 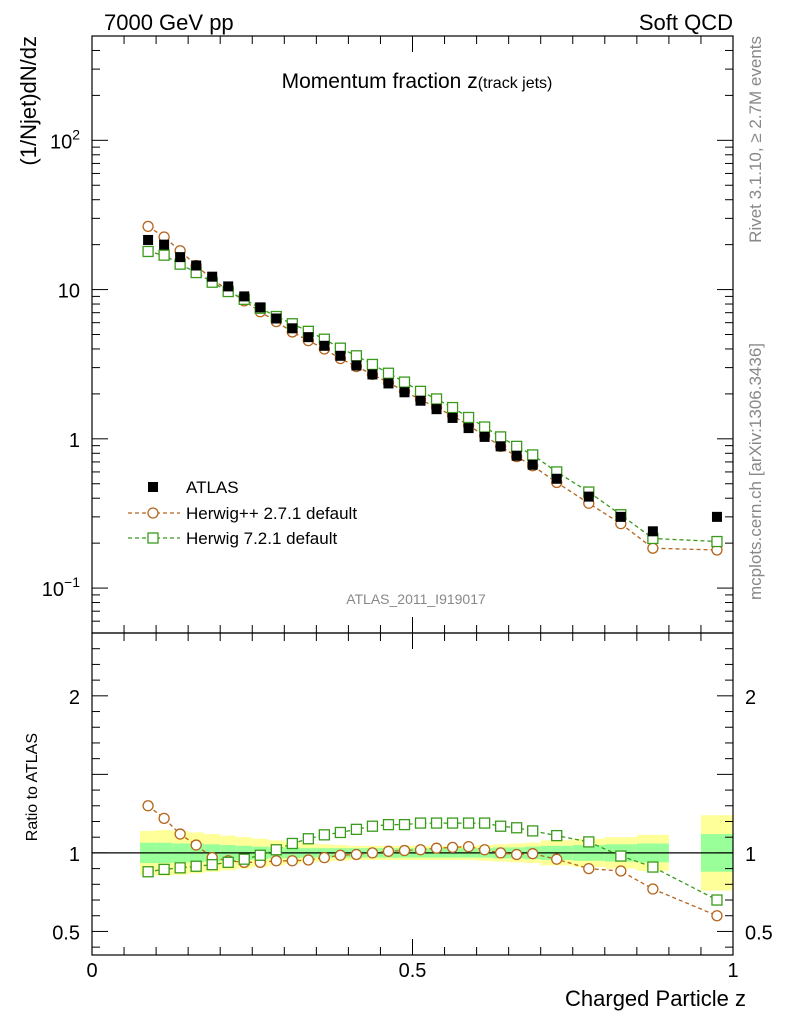 I want to click on ratio-y-tick-label-right: 1, so click(x=750, y=855).